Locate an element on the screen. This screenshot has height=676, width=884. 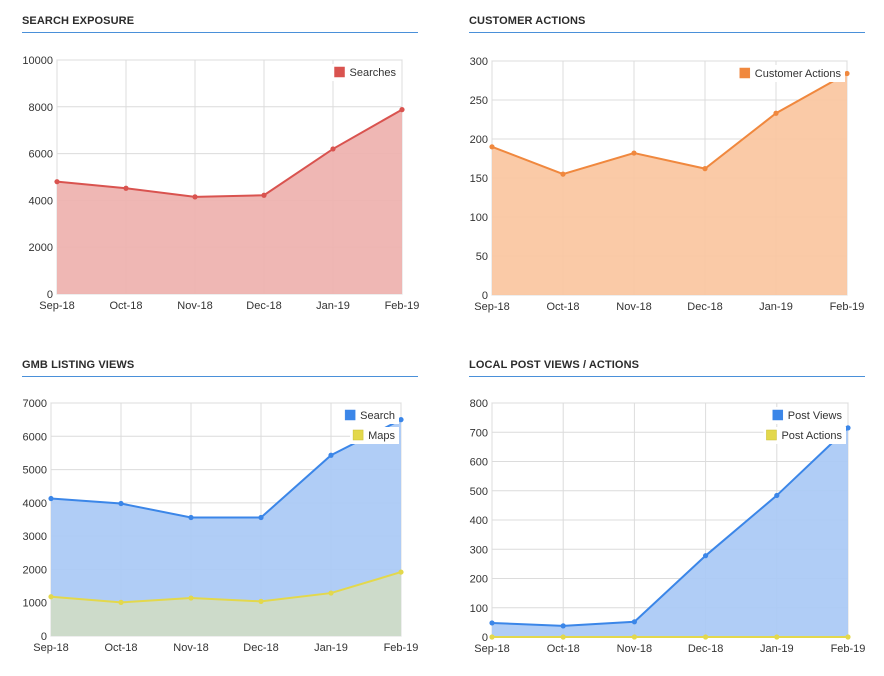
chart-title: CUSTOMER ACTIONS is located at coordinates (527, 21).